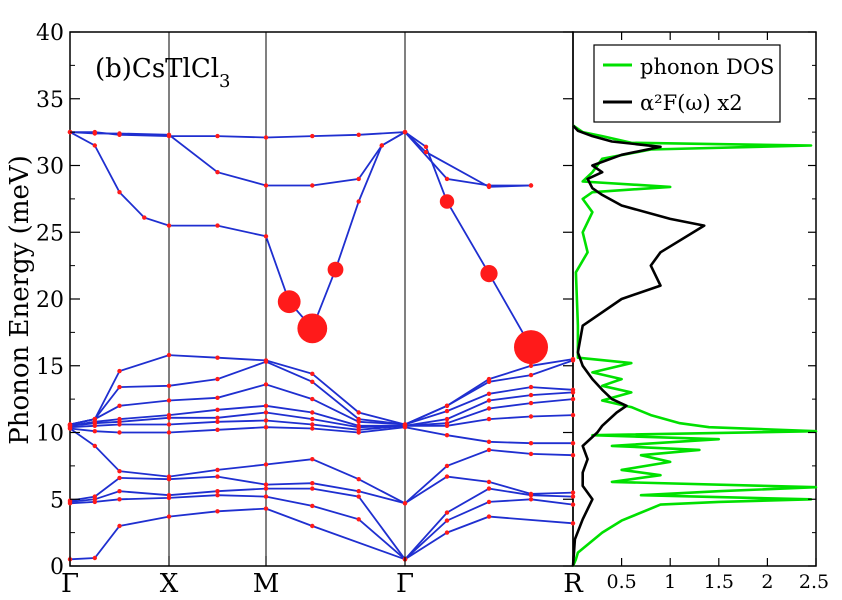 The image size is (842, 600). I want to click on y-tick-label-7: 35, so click(50, 100).